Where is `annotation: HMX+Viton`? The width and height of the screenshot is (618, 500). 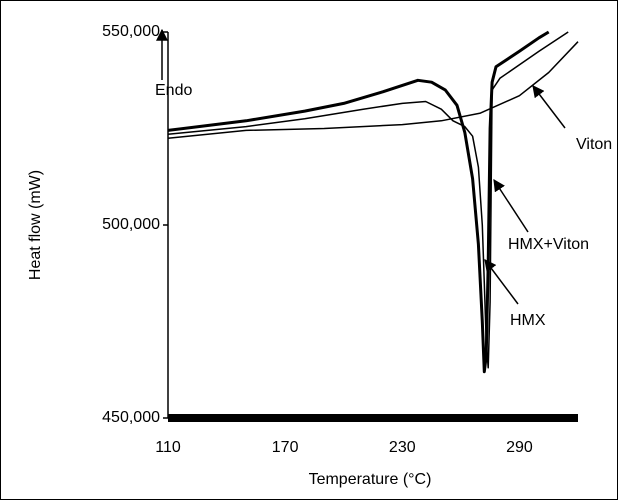 annotation: HMX+Viton is located at coordinates (548, 244).